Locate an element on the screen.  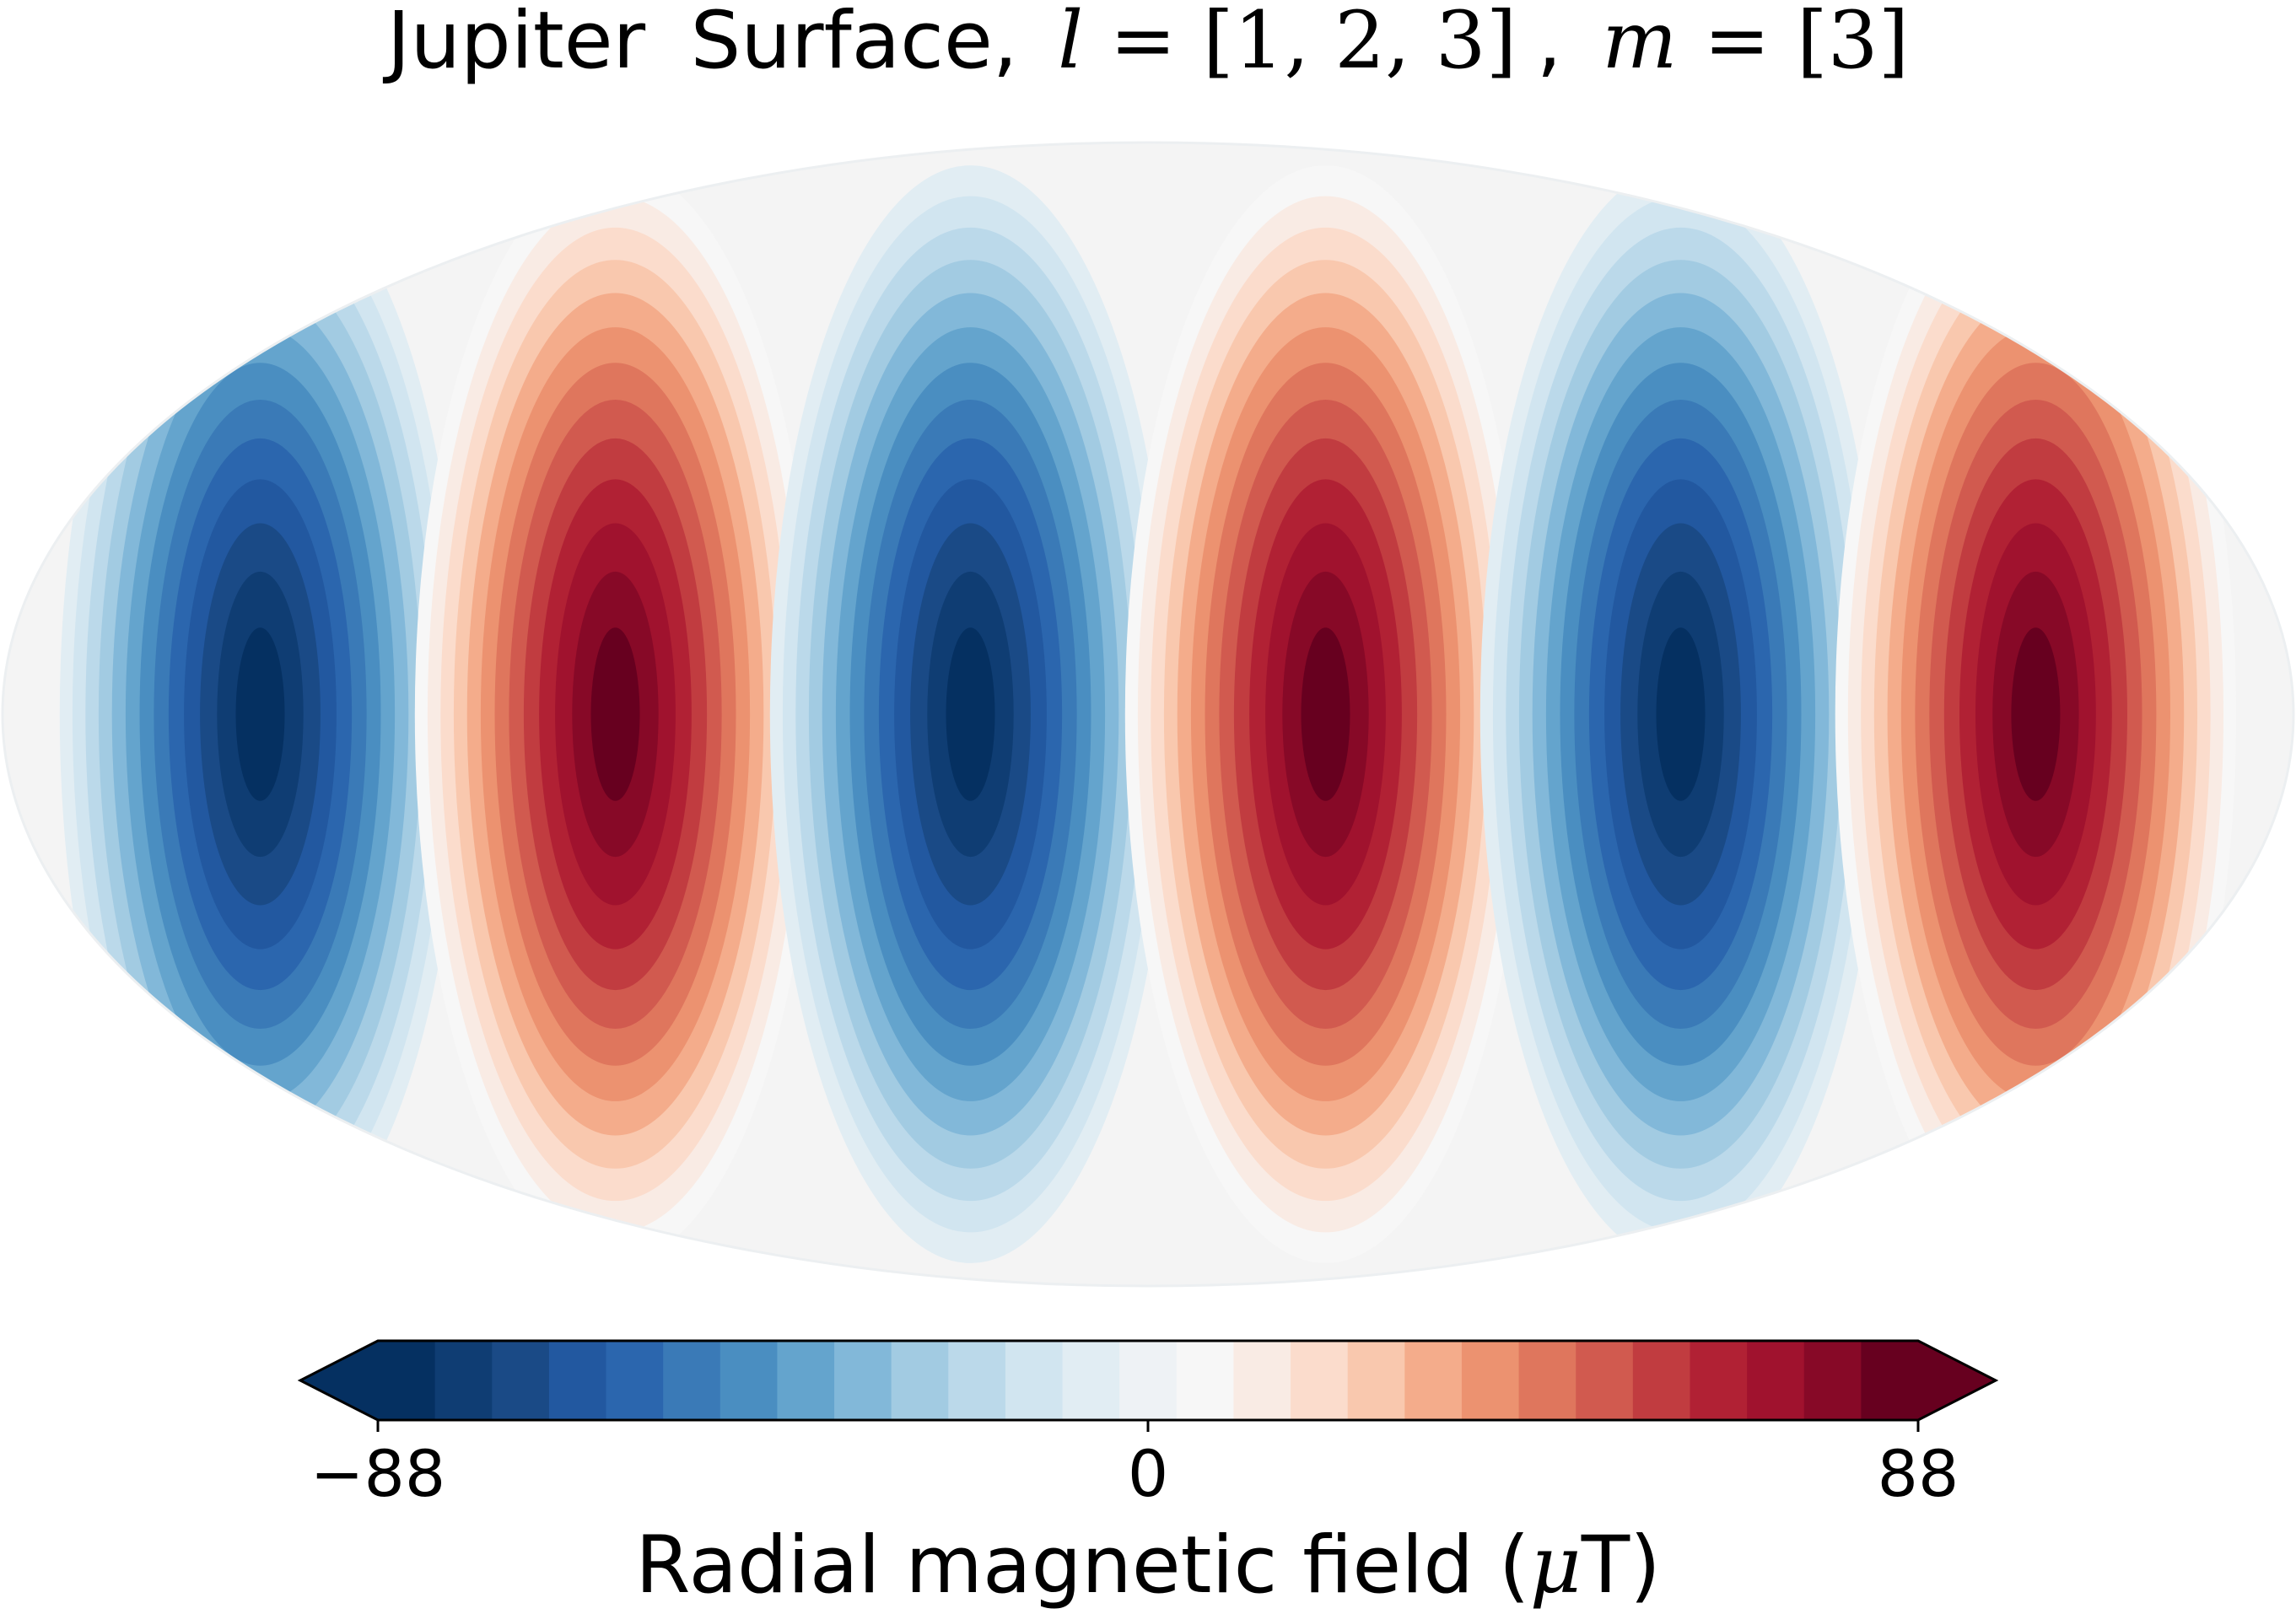
lobe-6-positive is located at coordinates (2036, 714).